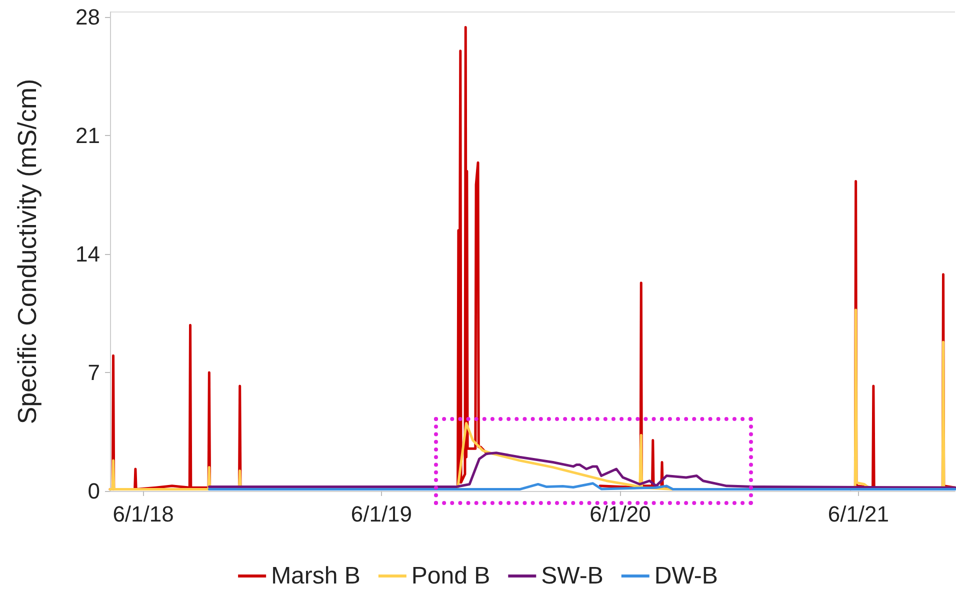  Describe the element at coordinates (859, 514) in the screenshot. I see `x-tick-label: 6/1/21` at that location.